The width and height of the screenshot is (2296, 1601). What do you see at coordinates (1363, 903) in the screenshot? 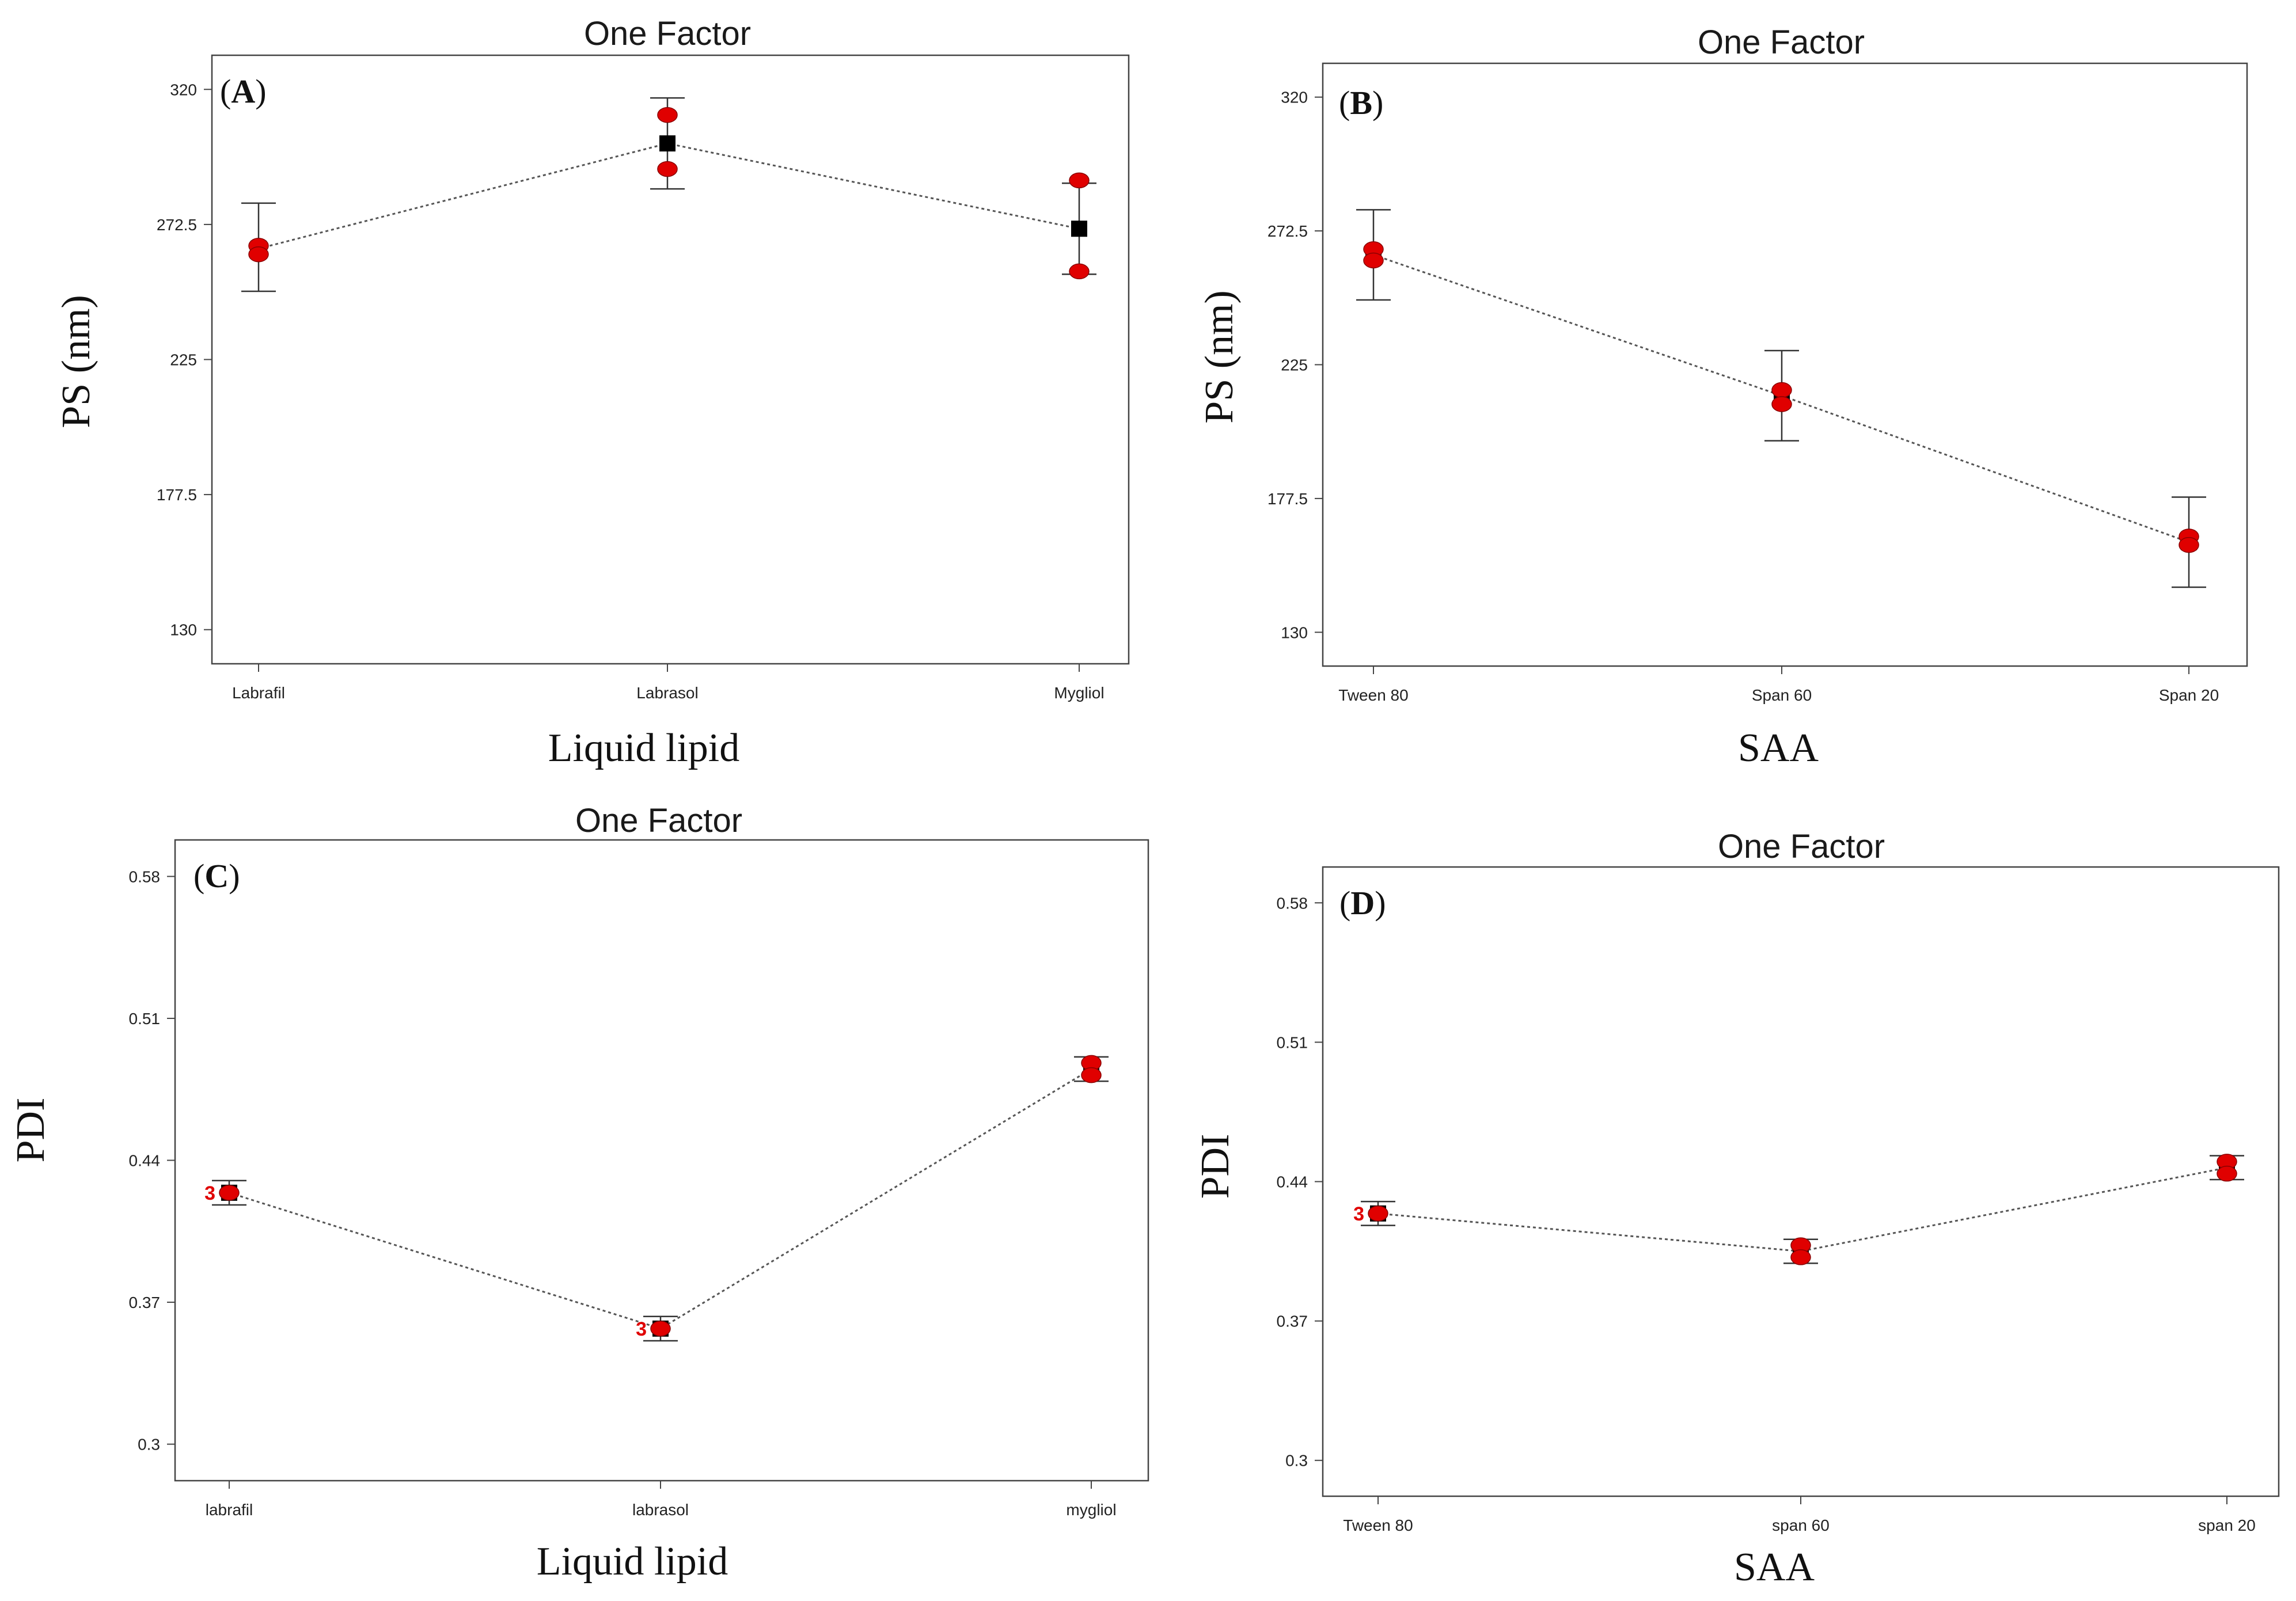
I see `panel-label: (D)` at bounding box center [1363, 903].